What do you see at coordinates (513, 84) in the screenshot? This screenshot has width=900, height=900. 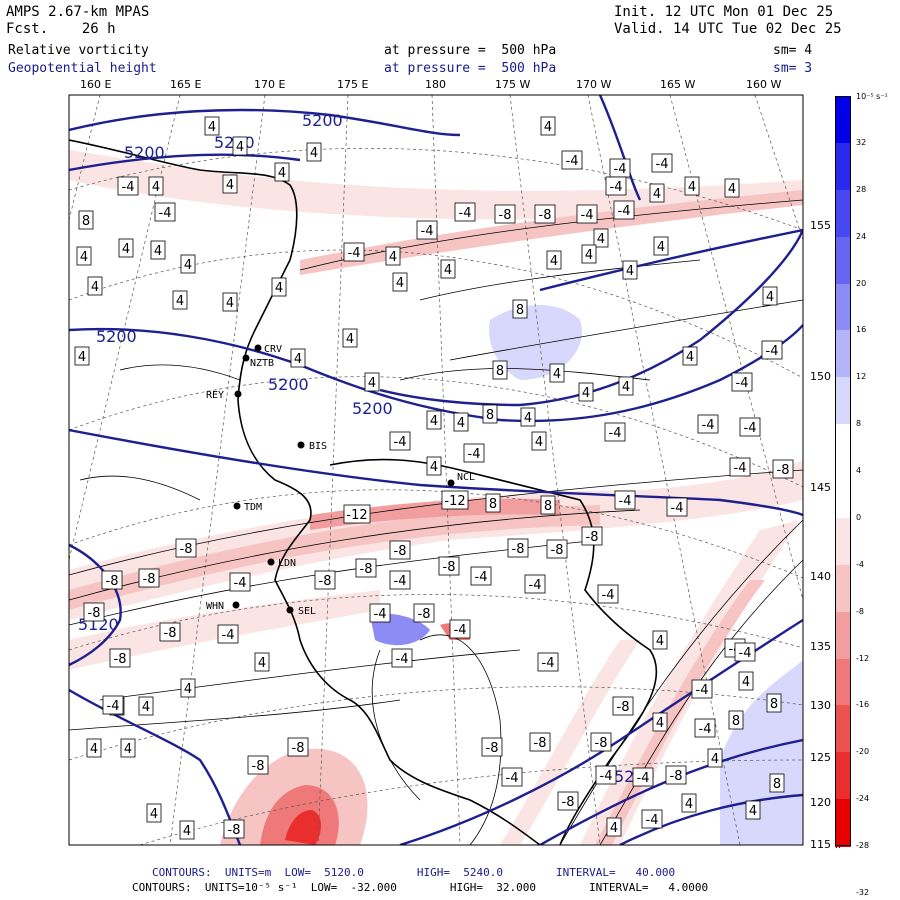 I see `lon-label: 175 W` at bounding box center [513, 84].